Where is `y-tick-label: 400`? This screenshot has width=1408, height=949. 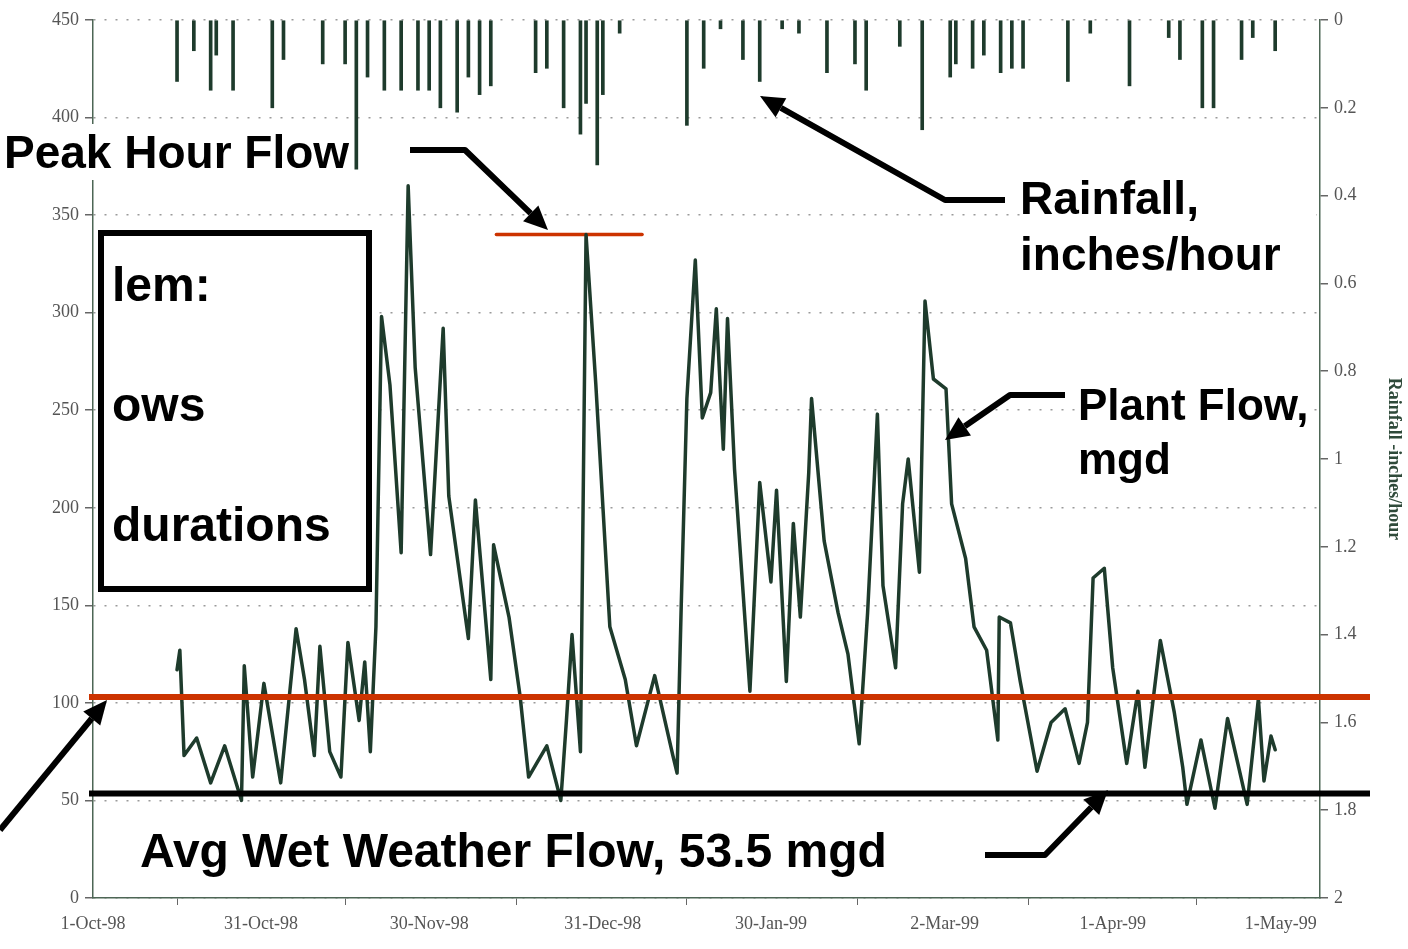 y-tick-label: 400 is located at coordinates (65, 116).